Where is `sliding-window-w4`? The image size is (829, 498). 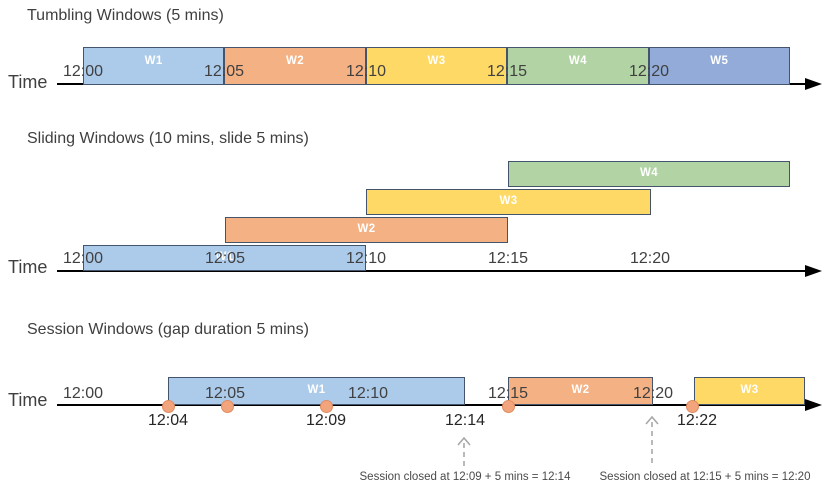
sliding-window-w4 is located at coordinates (649, 174).